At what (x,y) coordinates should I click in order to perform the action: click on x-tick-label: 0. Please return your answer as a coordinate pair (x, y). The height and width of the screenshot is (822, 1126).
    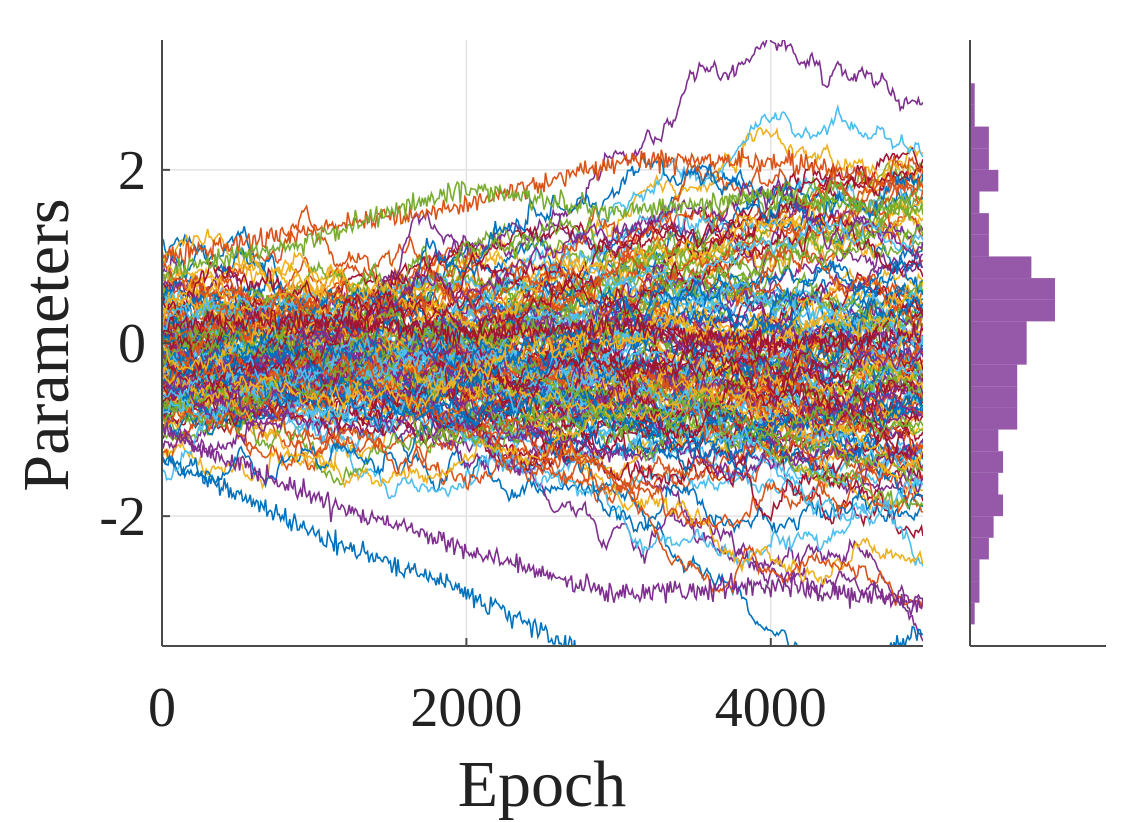
    Looking at the image, I should click on (162, 708).